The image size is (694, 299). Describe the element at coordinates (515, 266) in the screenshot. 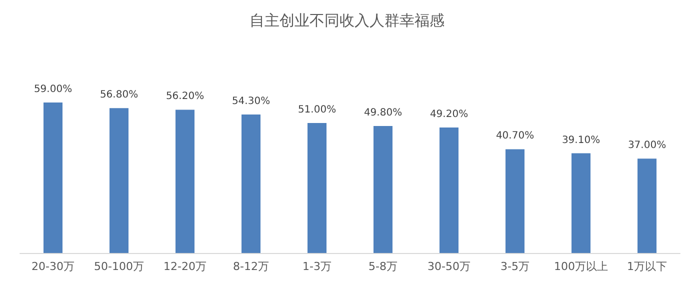

I see `x-tick-label: 3-5万` at that location.